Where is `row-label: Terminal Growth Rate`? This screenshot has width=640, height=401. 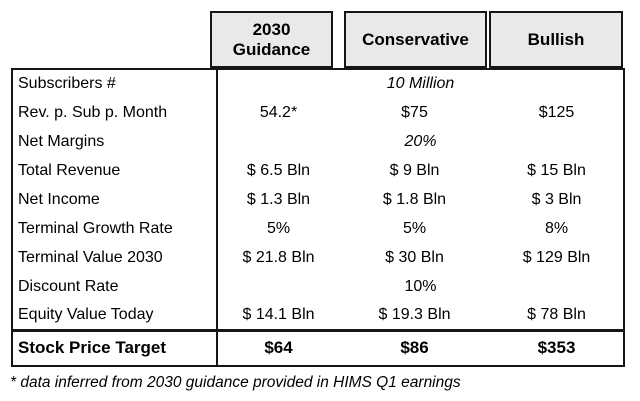
row-label: Terminal Growth Rate is located at coordinates (115, 228).